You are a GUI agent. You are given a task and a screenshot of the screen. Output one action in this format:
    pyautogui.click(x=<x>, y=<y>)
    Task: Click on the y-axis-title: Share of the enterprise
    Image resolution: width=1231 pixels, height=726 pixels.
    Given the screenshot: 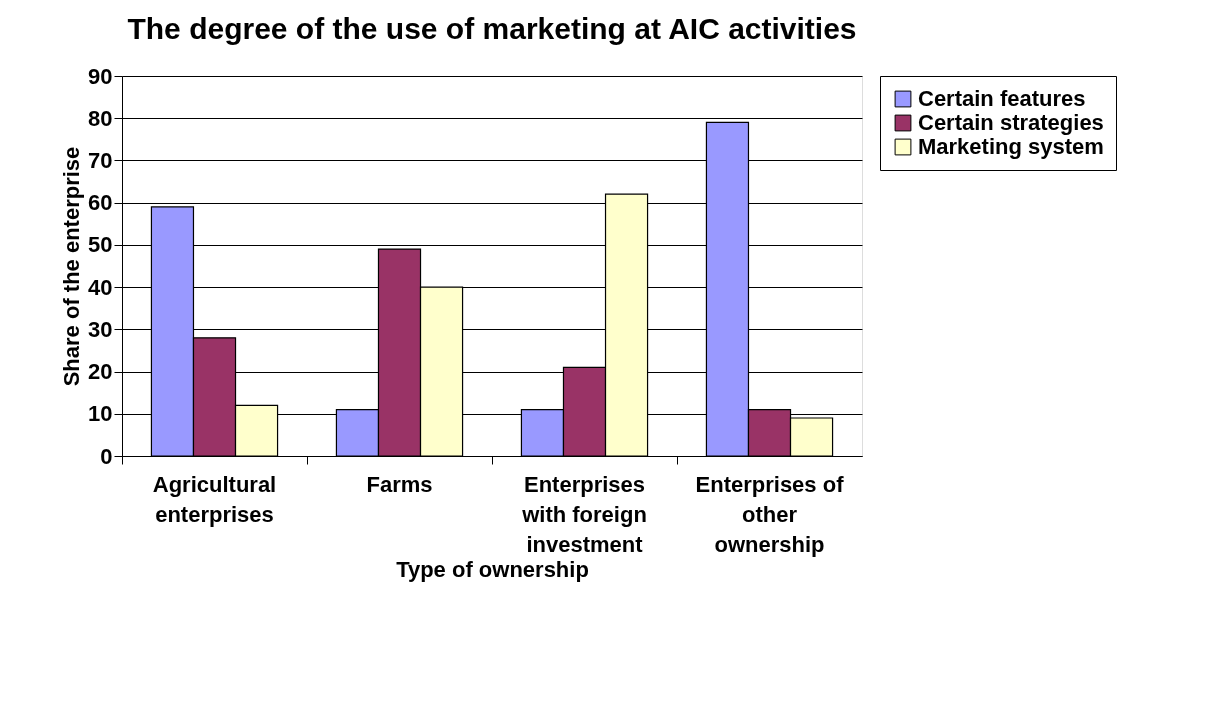 What is the action you would take?
    pyautogui.click(x=72, y=266)
    